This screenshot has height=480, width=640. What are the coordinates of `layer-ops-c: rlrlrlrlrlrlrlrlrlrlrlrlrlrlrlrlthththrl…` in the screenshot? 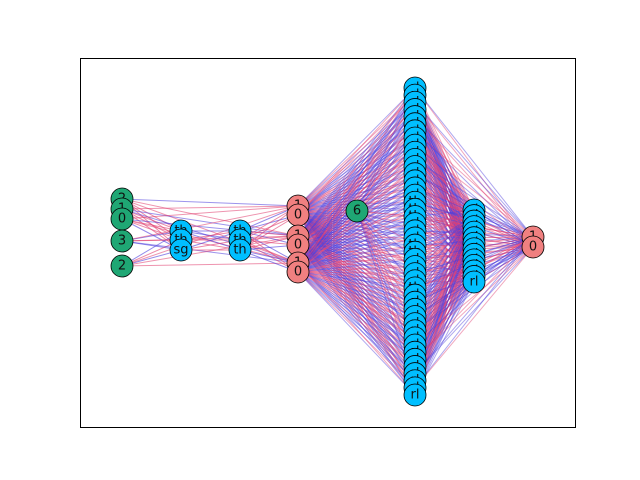 It's located at (415, 241).